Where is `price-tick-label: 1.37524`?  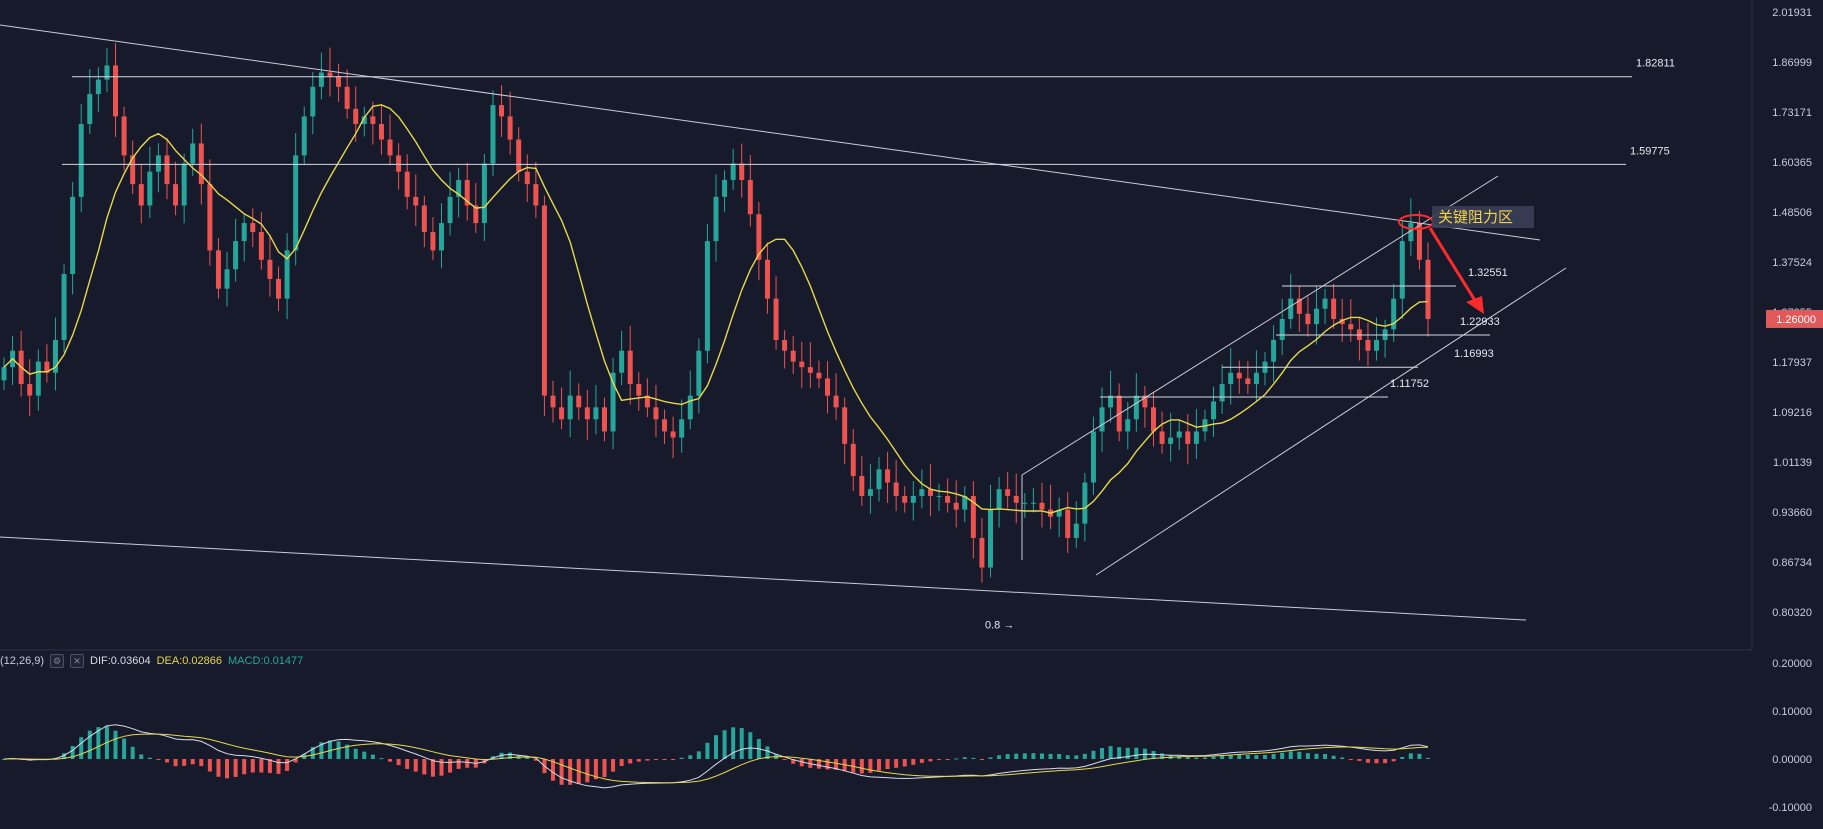 price-tick-label: 1.37524 is located at coordinates (1792, 263).